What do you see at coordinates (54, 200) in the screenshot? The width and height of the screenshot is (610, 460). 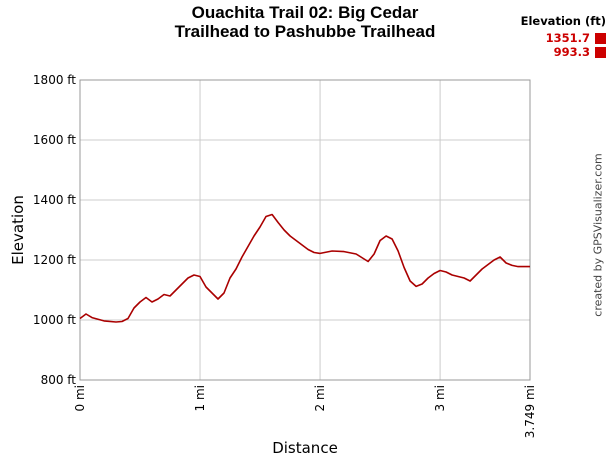 I see `y-tick-label: 1400 ft` at bounding box center [54, 200].